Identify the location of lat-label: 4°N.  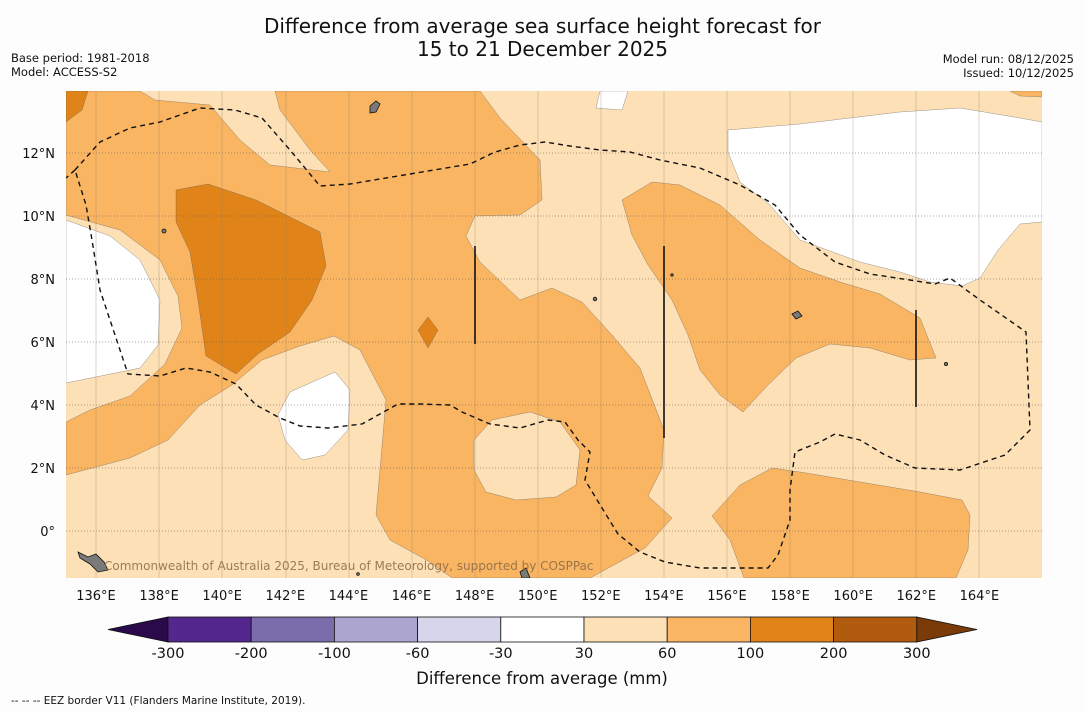
(43, 406).